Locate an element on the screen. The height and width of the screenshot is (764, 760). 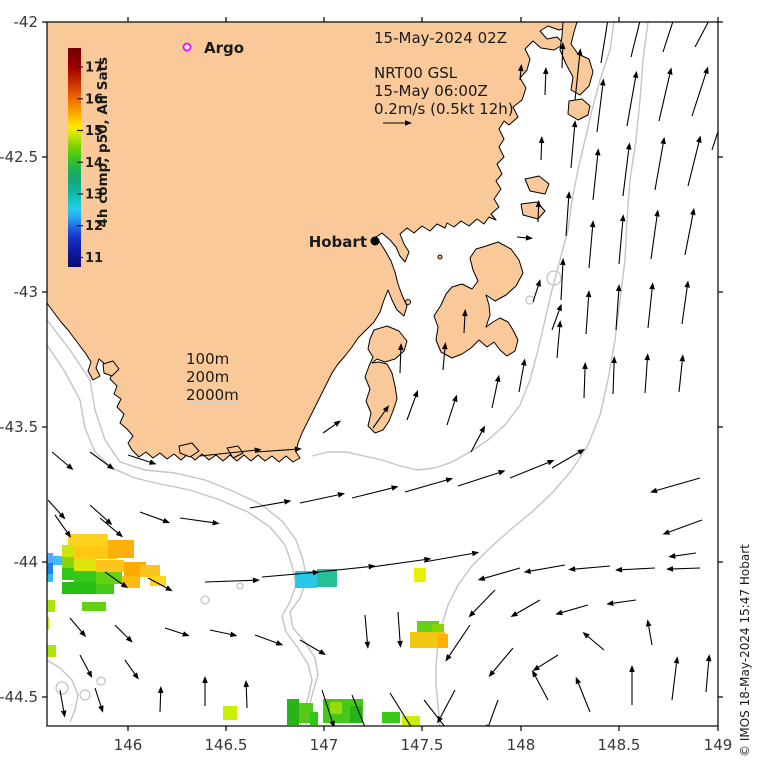
y-axis-tick-label: -42 is located at coordinates (26, 22).